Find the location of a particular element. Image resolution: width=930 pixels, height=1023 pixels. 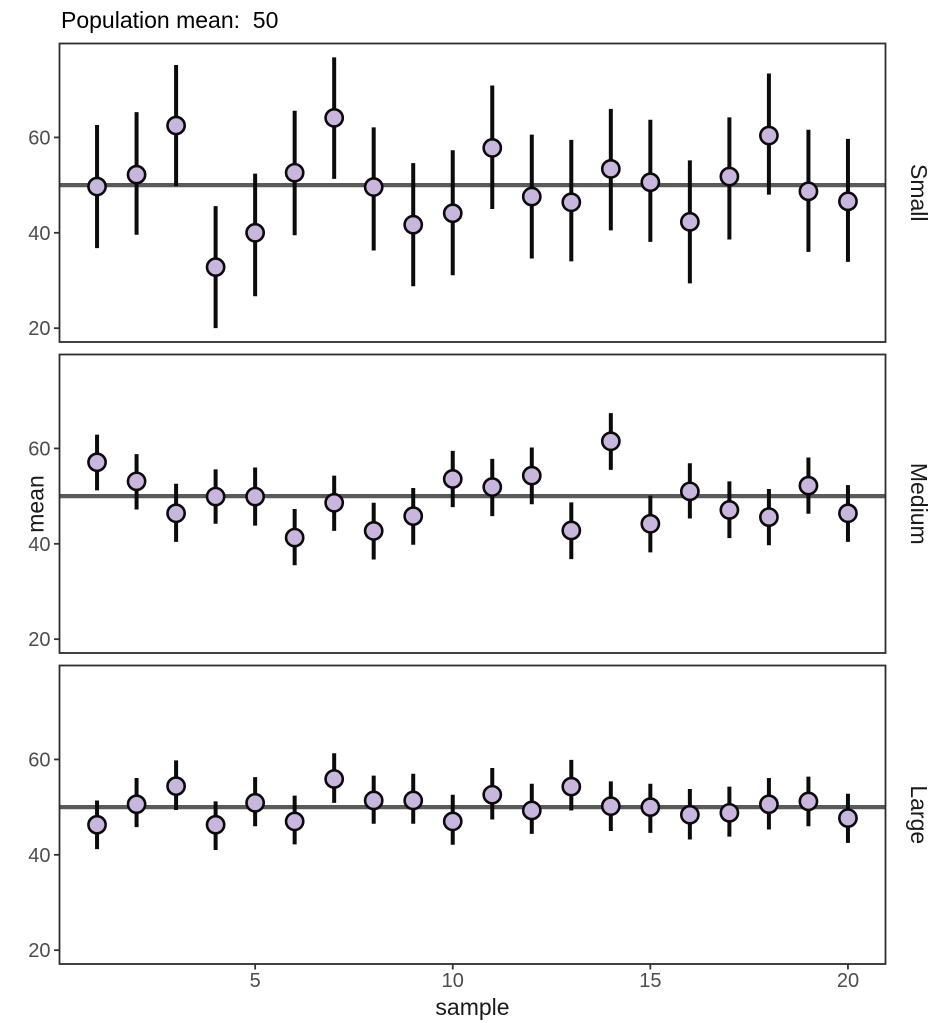

x-tick-label: 10 is located at coordinates (453, 981).